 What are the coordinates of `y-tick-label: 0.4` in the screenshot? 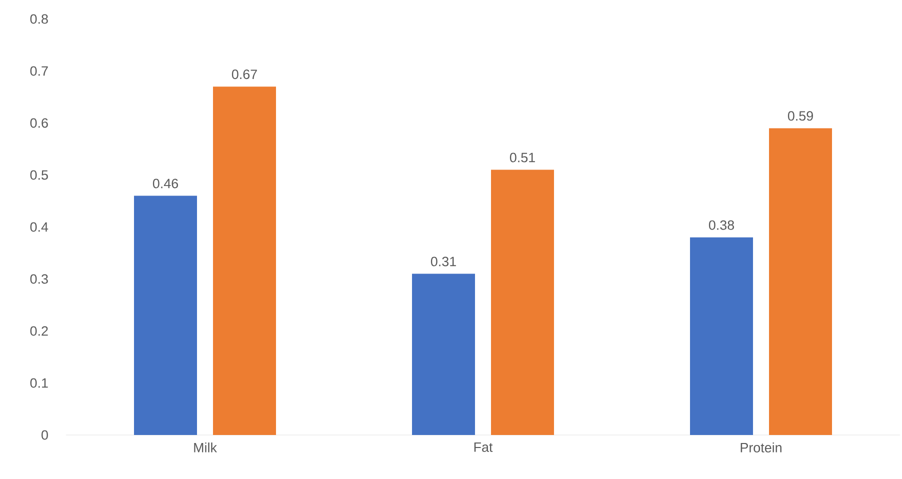 It's located at (39, 227).